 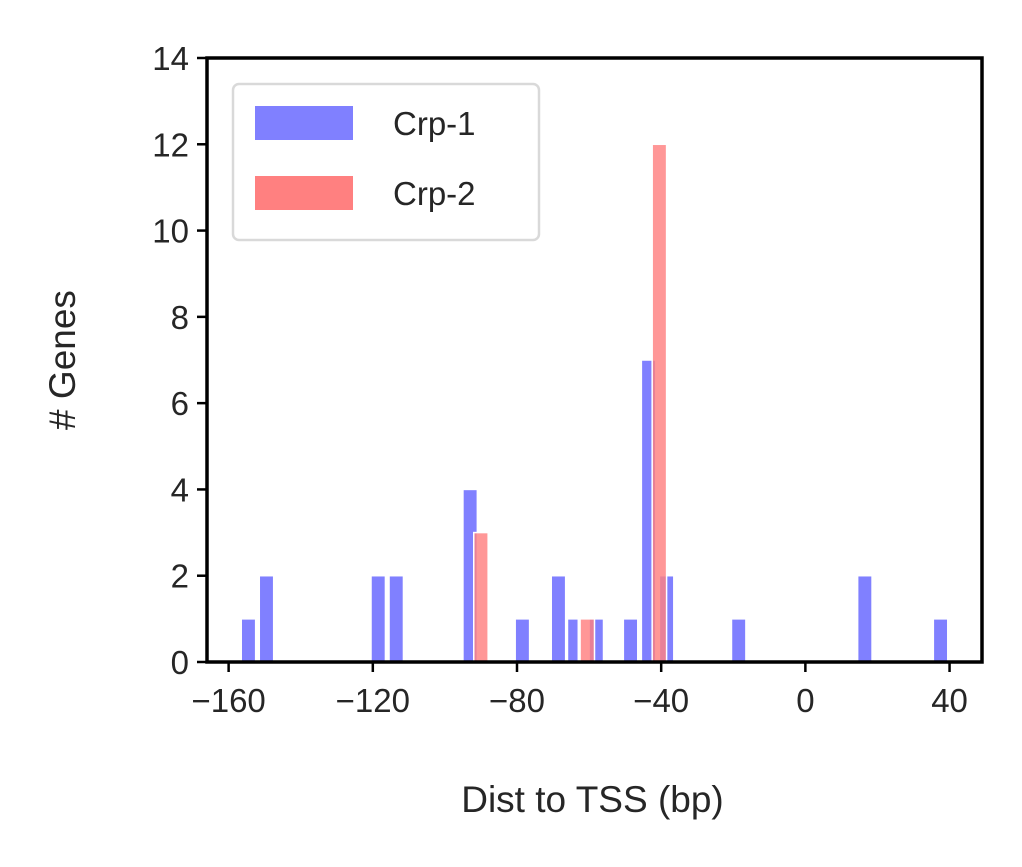 I want to click on y-tick-label: 2, so click(x=180, y=576).